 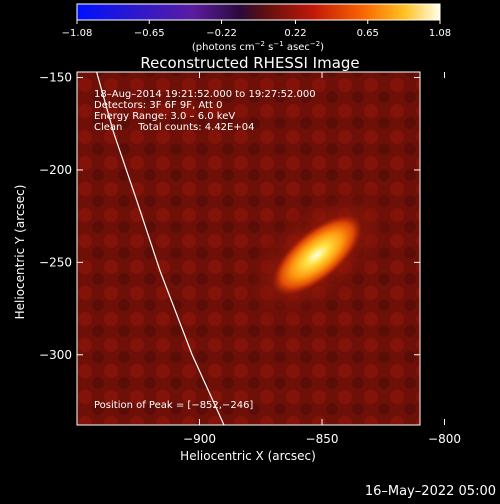 What do you see at coordinates (256, 29) in the screenshot?
I see `colorbar-ticks: −1.08 −0.65 −0.22 0.22 0.65 1.08` at bounding box center [256, 29].